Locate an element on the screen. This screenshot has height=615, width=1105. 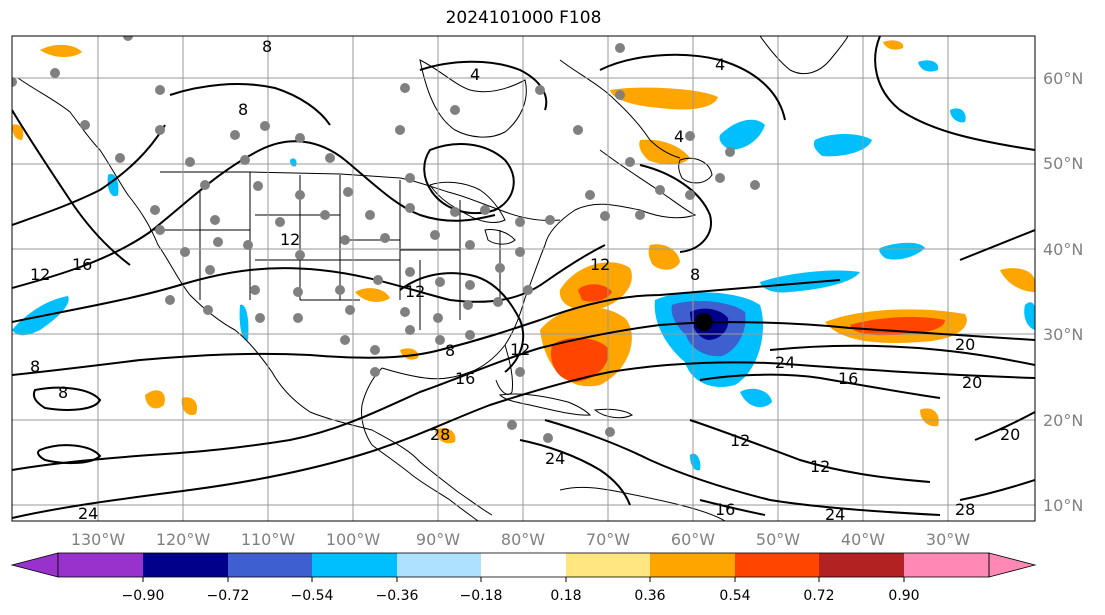
lon-label: 90°W is located at coordinates (438, 539).